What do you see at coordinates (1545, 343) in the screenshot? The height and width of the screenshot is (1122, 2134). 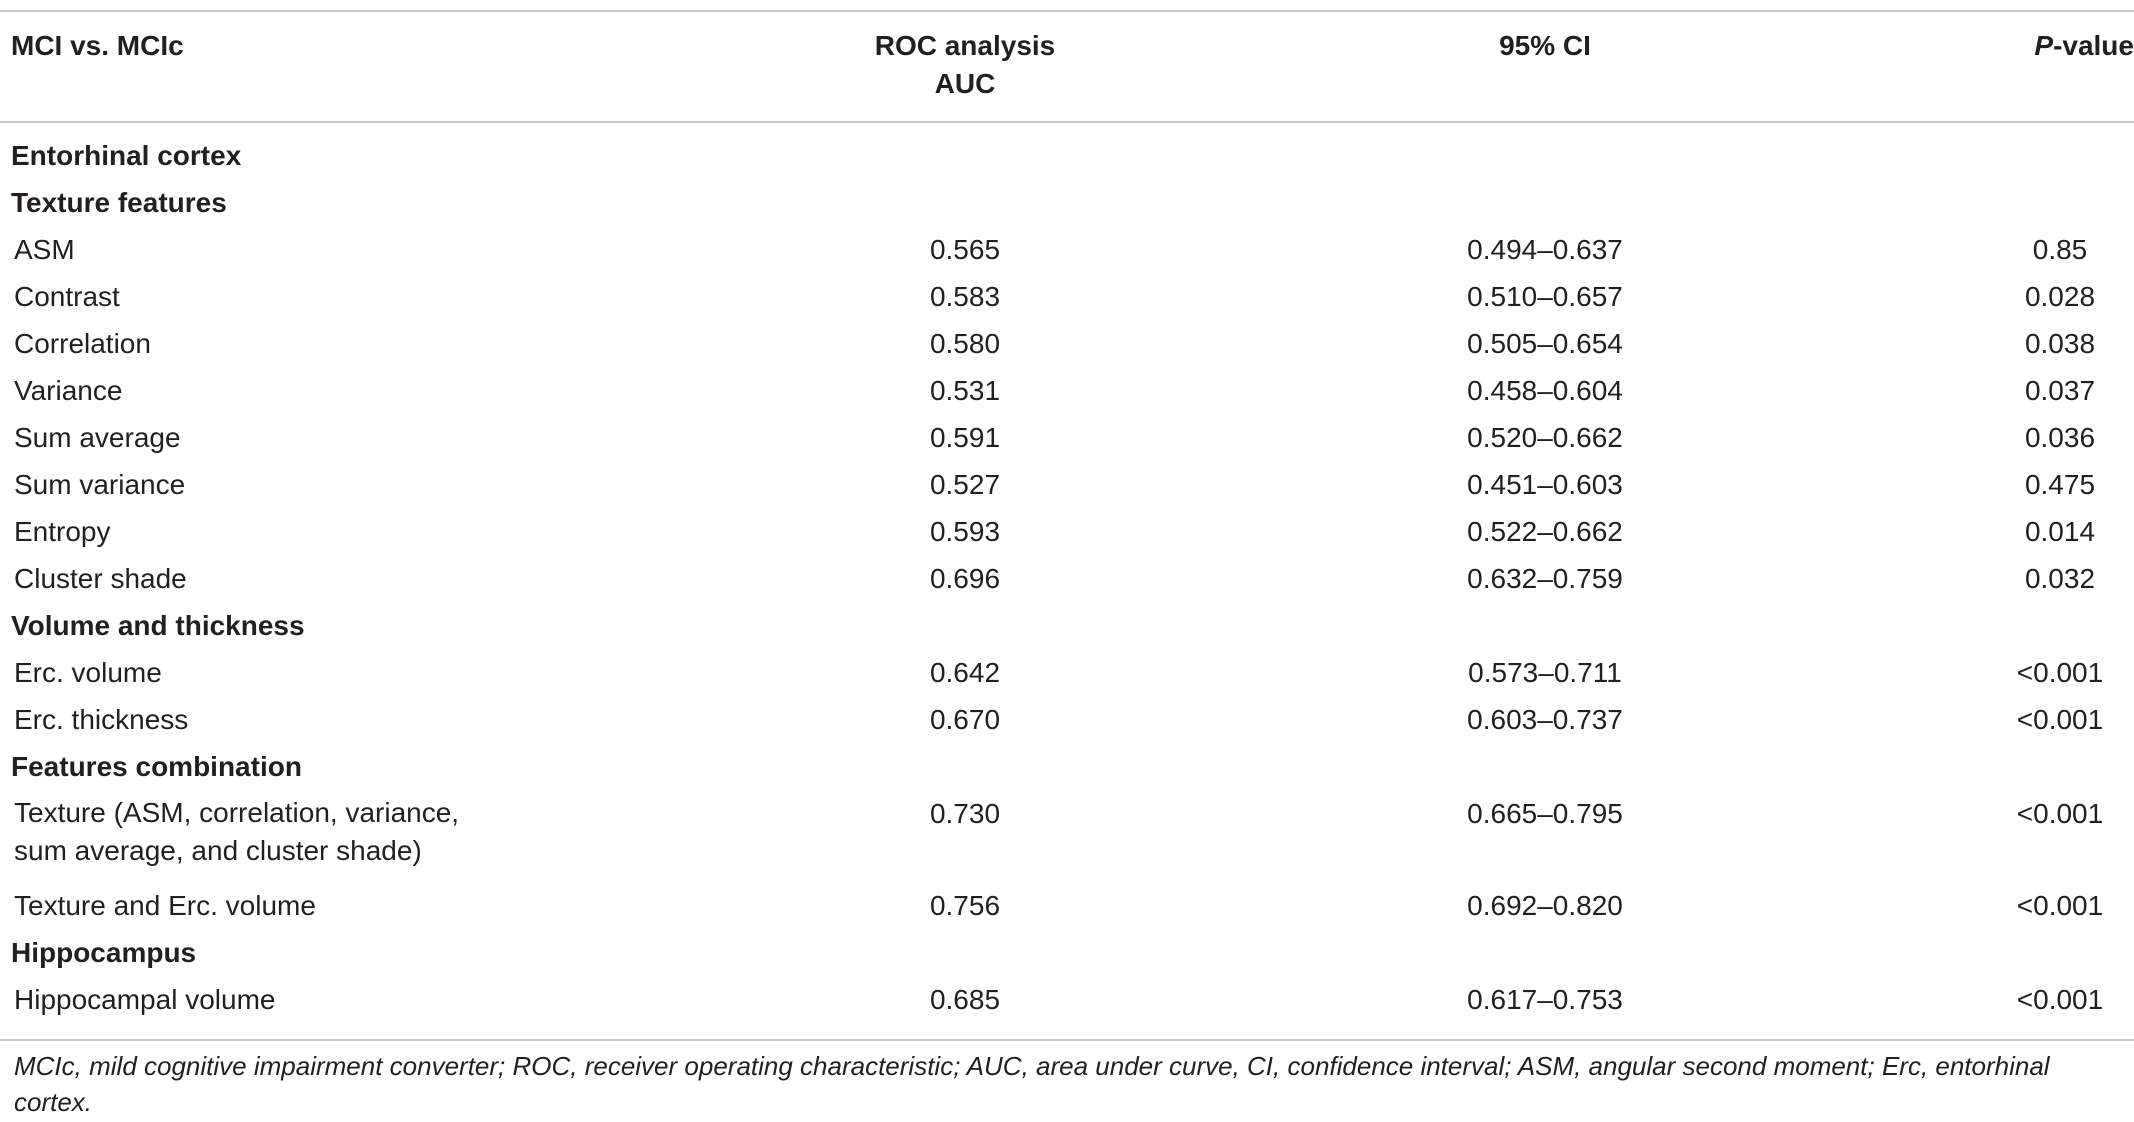 I see `row-ci: 0.505–0.654` at bounding box center [1545, 343].